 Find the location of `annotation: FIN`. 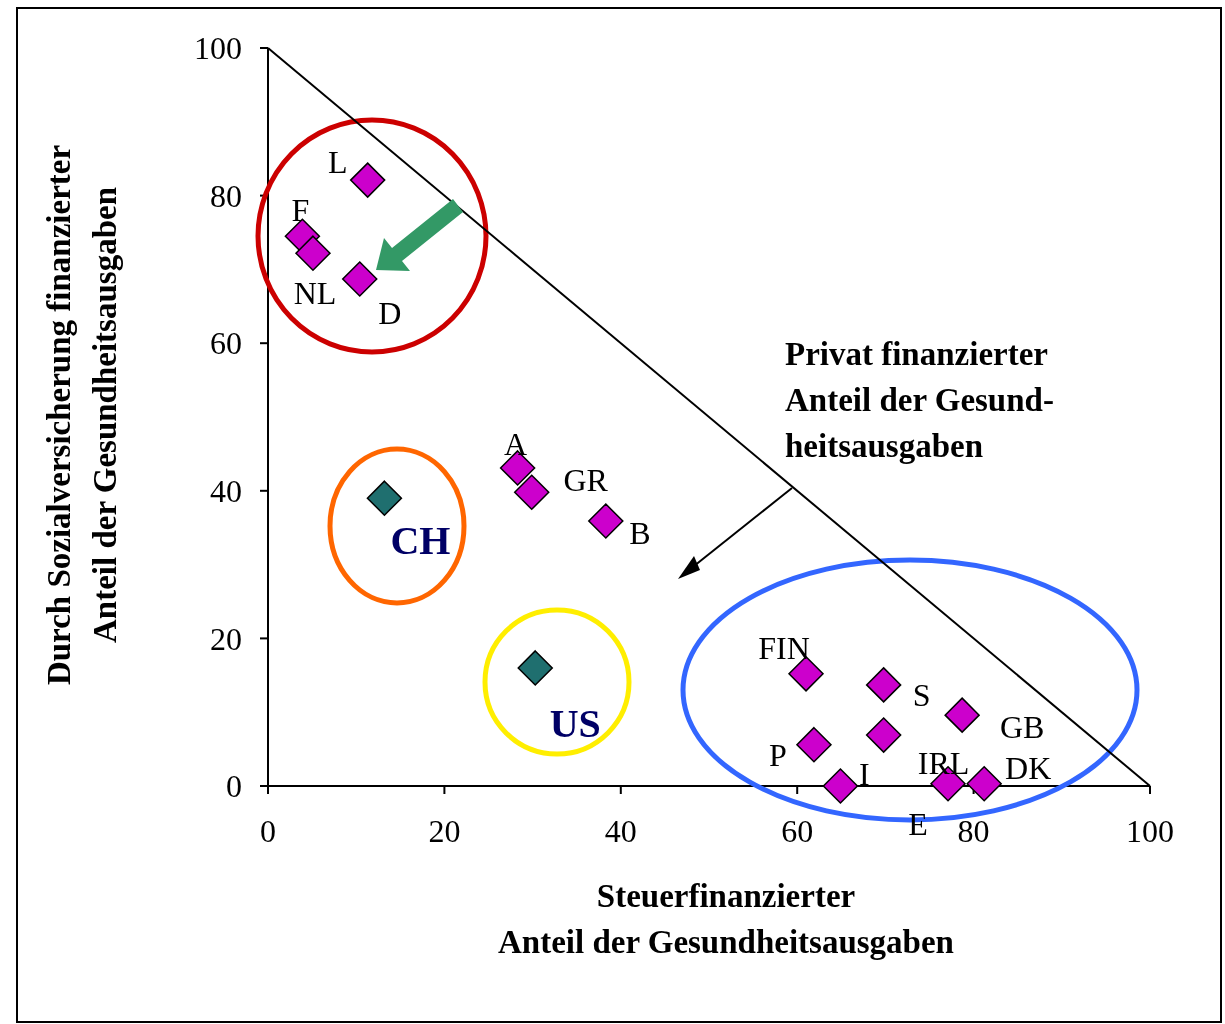

annotation: FIN is located at coordinates (784, 648).